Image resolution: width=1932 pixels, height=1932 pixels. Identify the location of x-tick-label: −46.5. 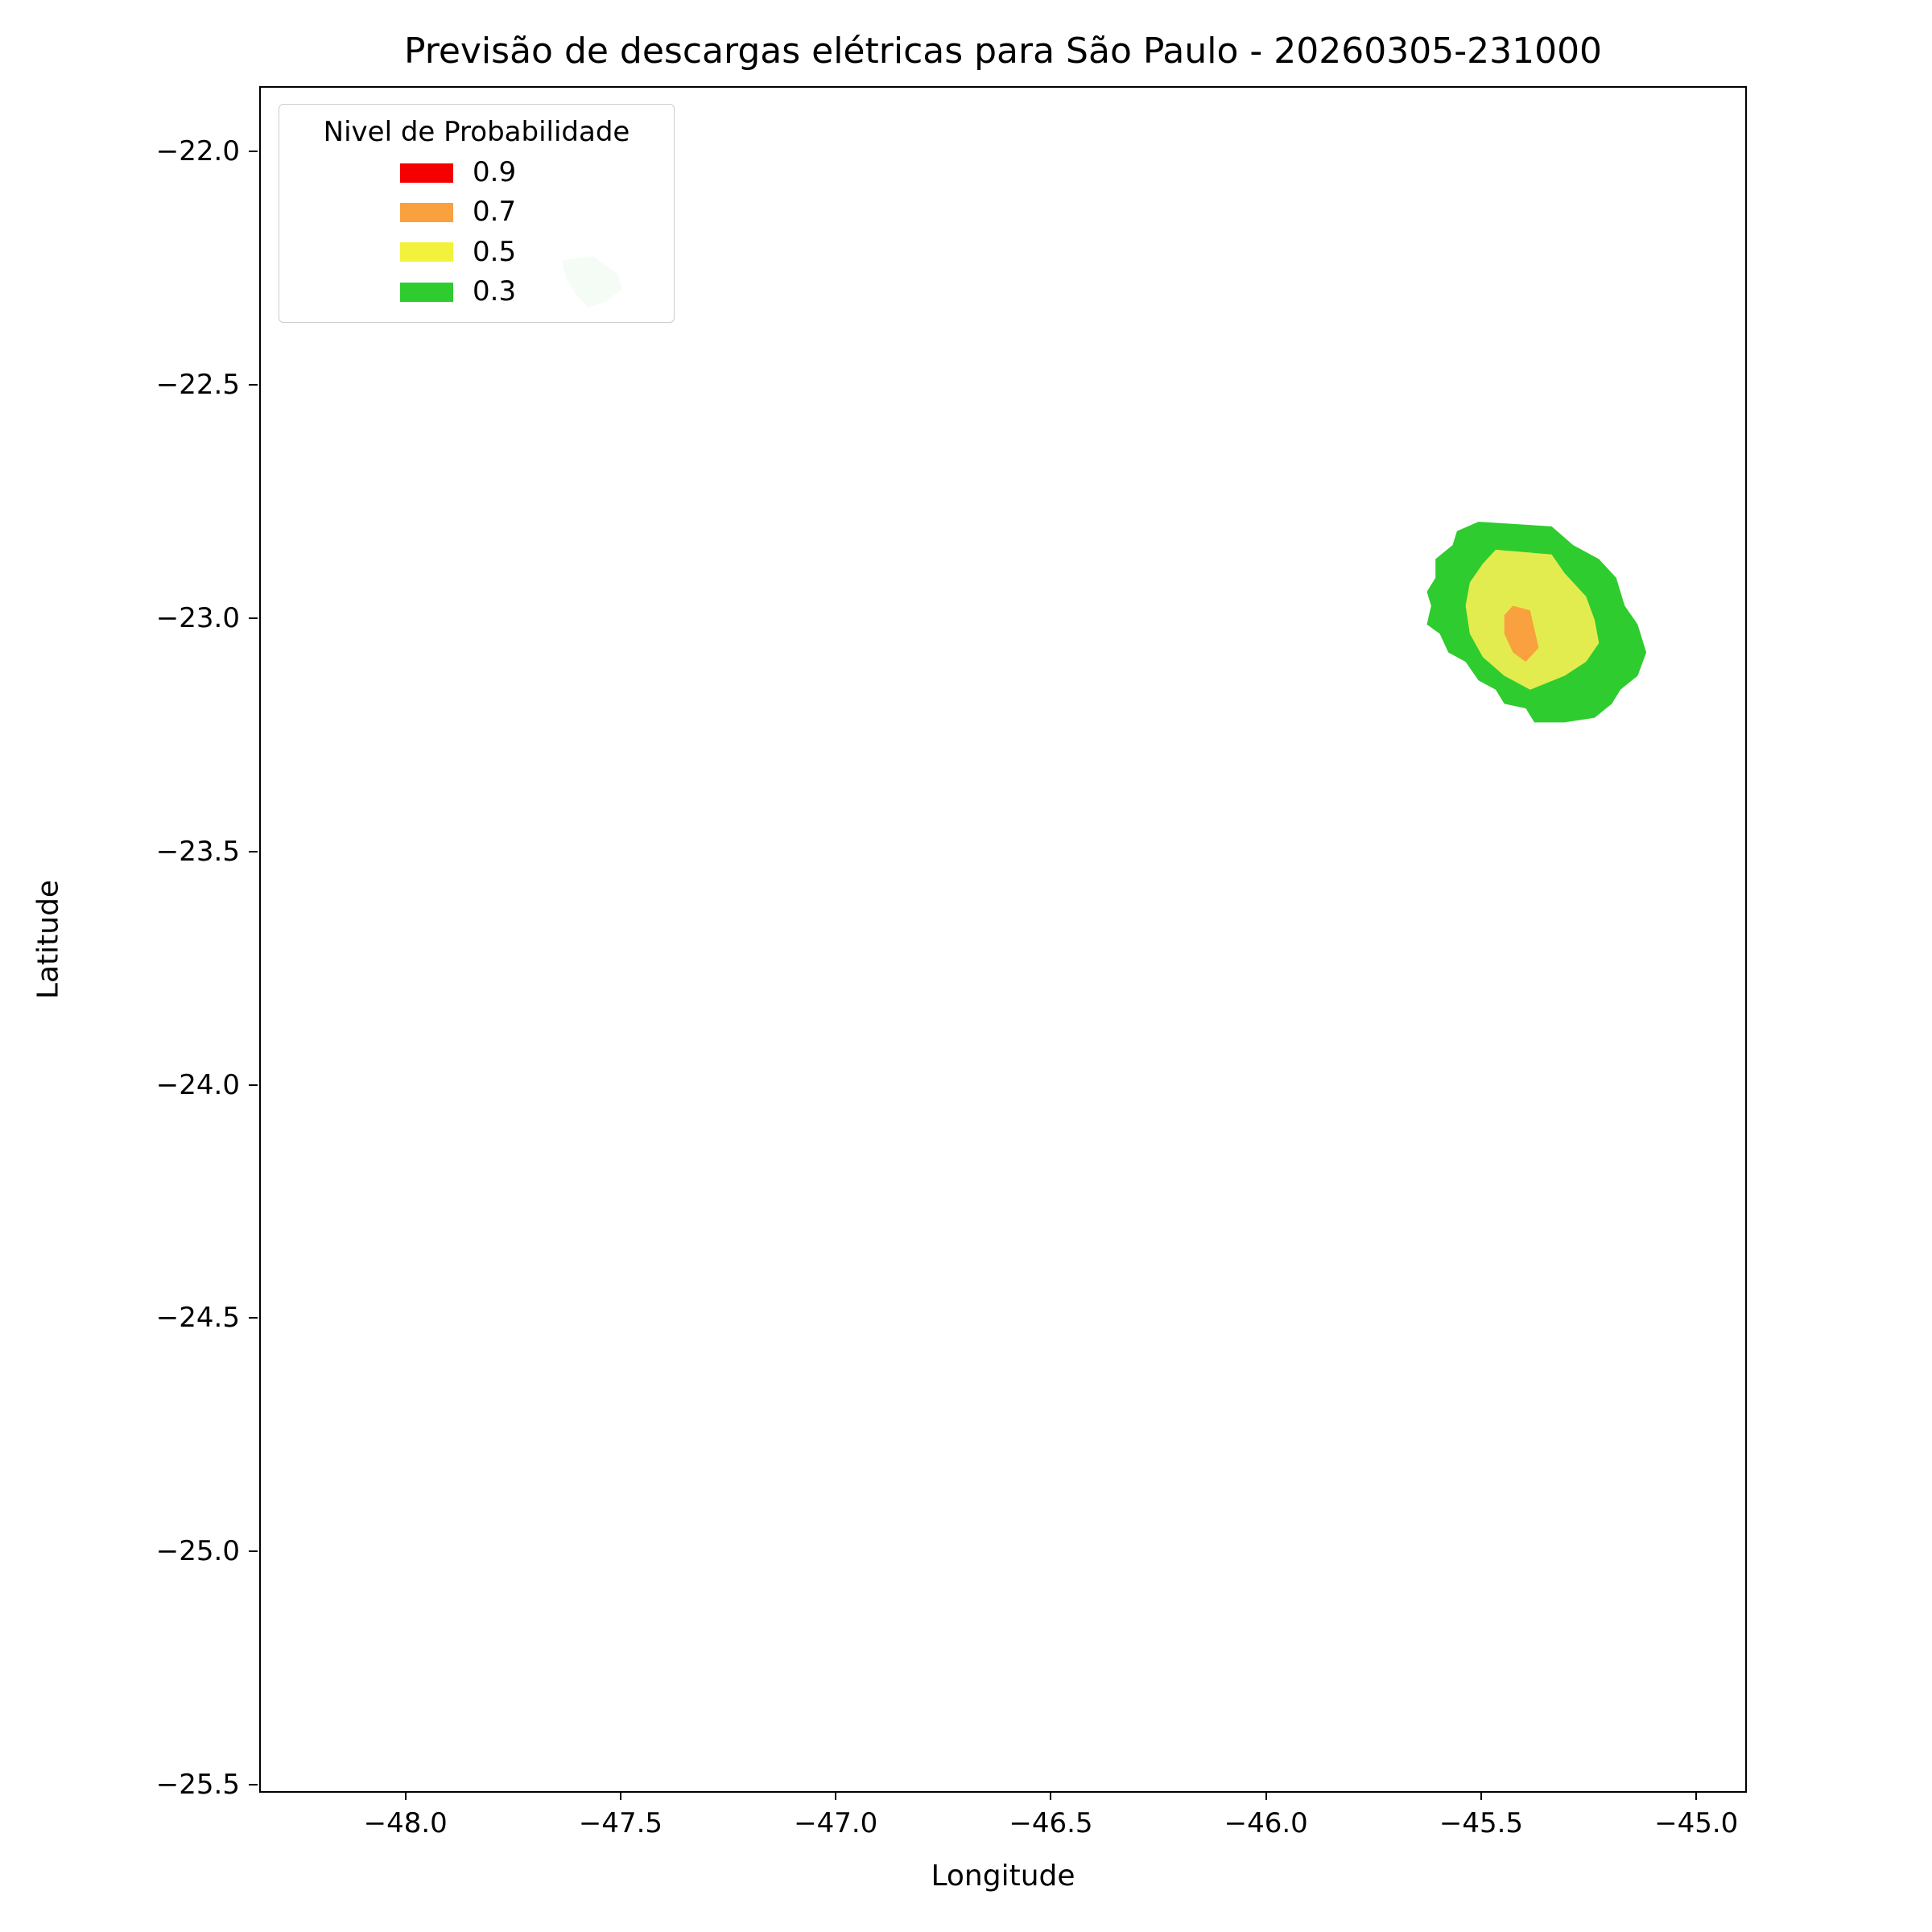
(1051, 1823).